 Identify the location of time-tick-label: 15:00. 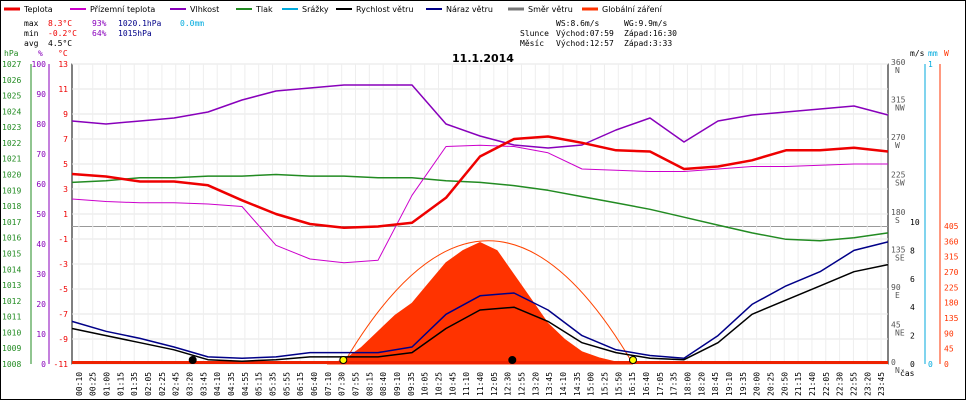
(591, 384).